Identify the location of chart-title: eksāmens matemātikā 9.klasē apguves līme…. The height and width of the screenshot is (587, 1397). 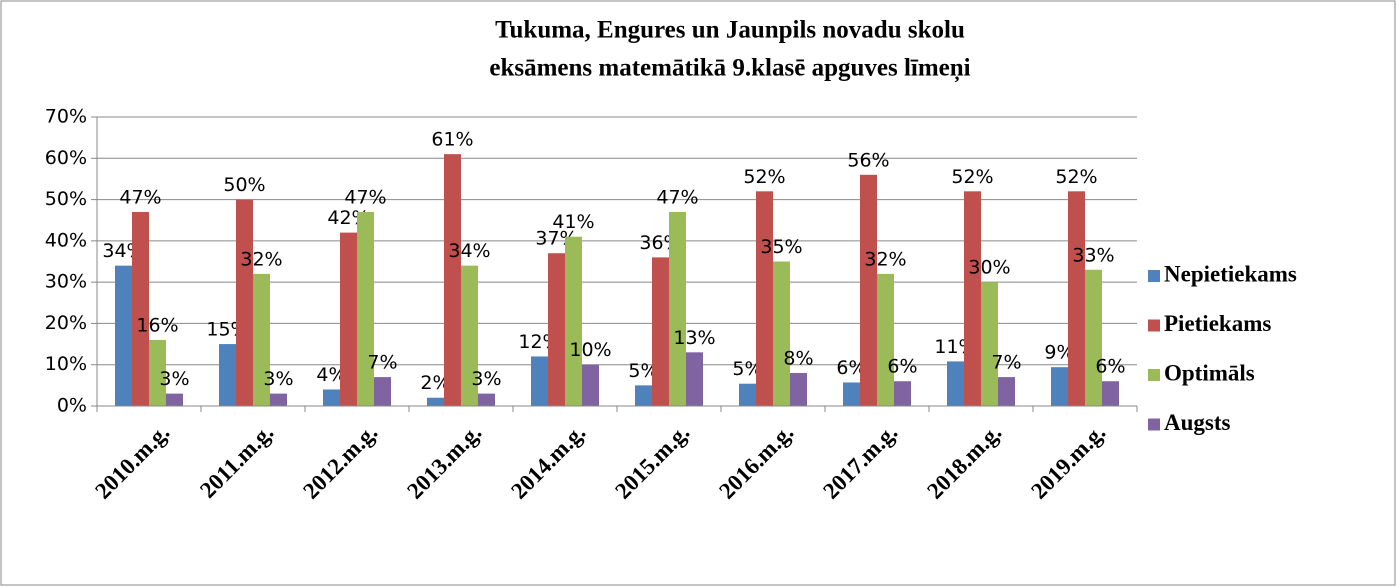
(729, 69).